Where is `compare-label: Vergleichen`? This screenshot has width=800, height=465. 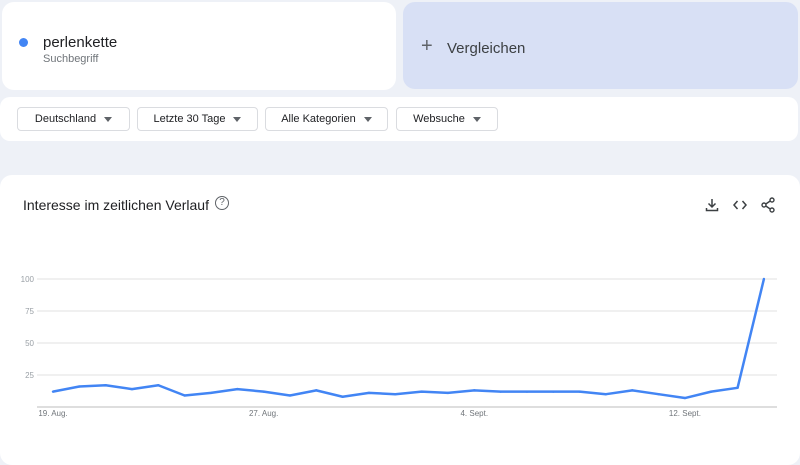 compare-label: Vergleichen is located at coordinates (486, 48).